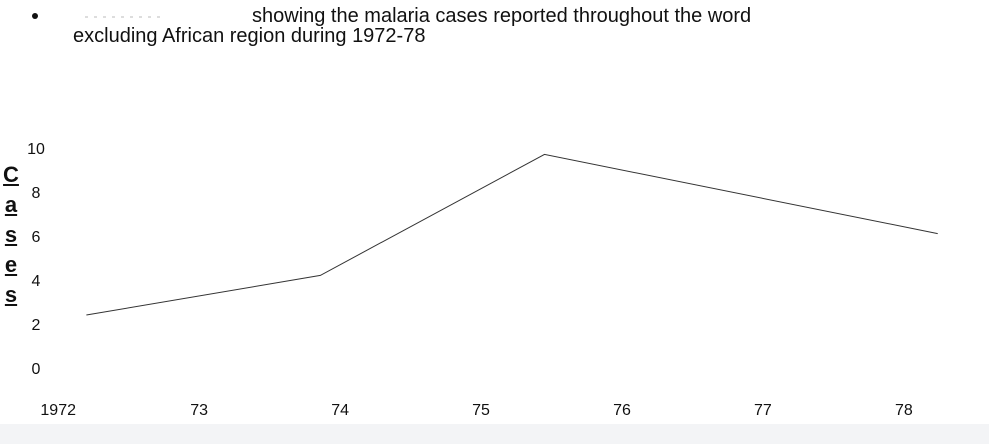 Image resolution: width=989 pixels, height=444 pixels. I want to click on y-tick-label: 2, so click(36, 325).